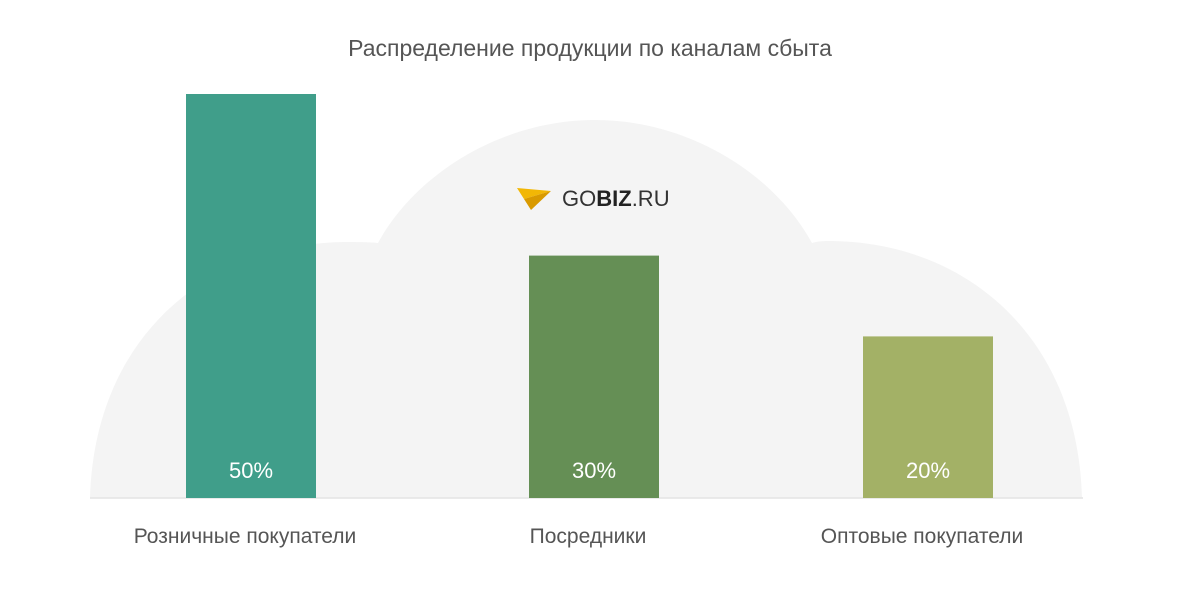 The image size is (1180, 600). Describe the element at coordinates (245, 536) in the screenshot. I see `category-label-1: Розничные покупатели` at that location.